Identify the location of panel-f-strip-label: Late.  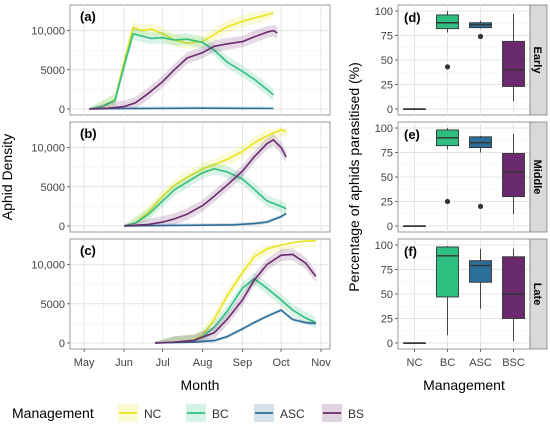
(537, 294).